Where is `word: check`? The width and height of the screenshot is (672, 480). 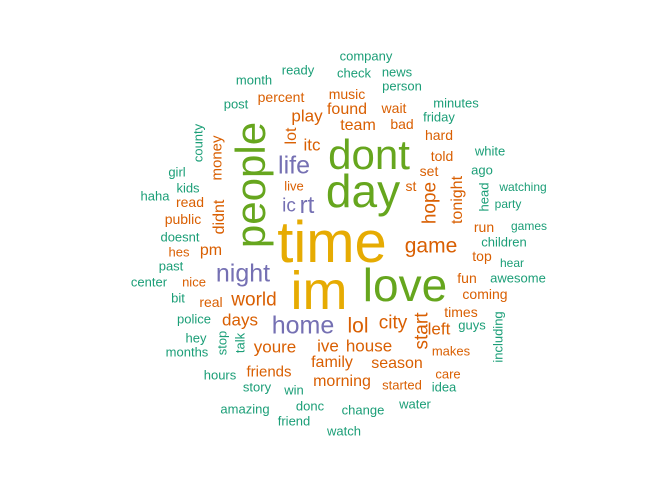
word: check is located at coordinates (354, 73).